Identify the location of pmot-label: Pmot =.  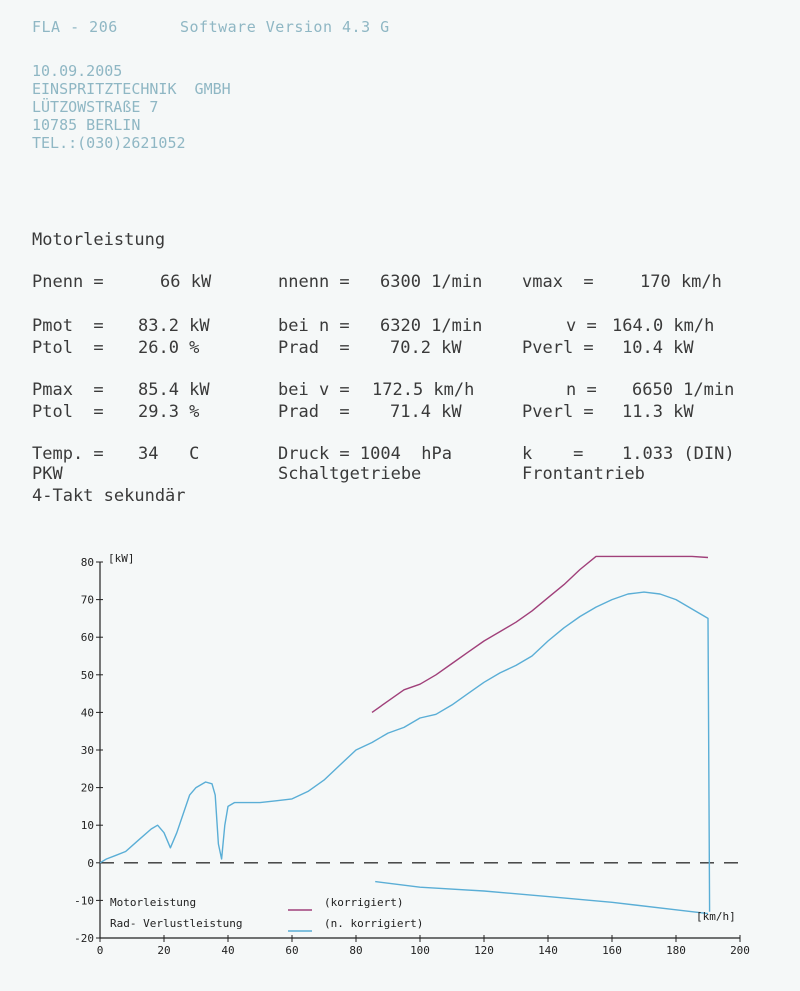
(68, 326).